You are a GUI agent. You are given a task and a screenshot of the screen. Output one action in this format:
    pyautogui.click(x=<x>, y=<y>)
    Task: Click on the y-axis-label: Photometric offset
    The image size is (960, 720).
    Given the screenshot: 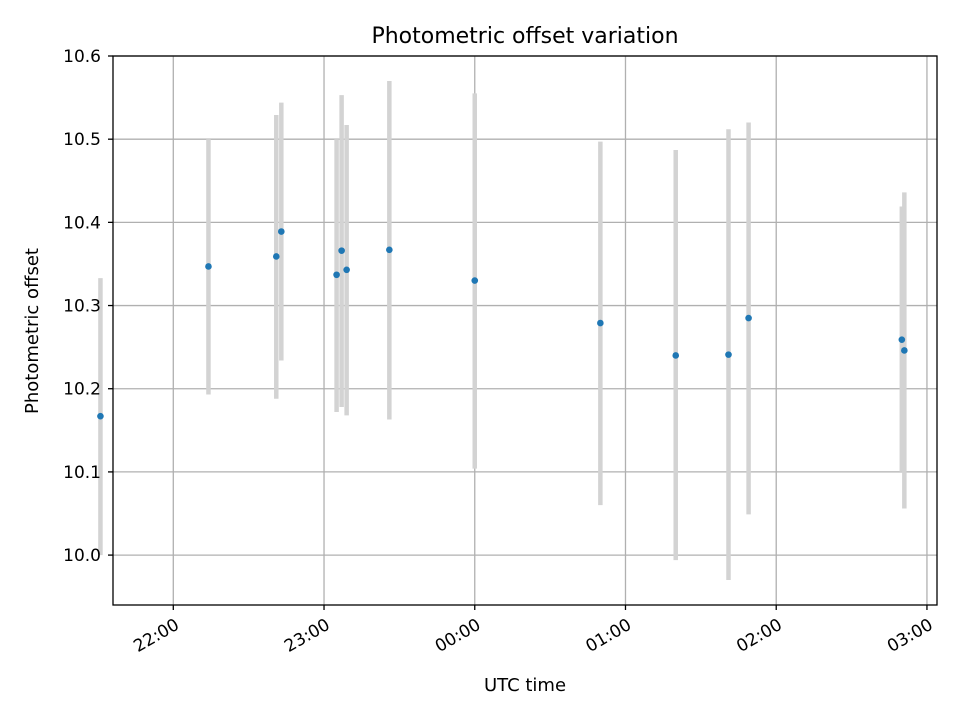 What is the action you would take?
    pyautogui.click(x=32, y=331)
    